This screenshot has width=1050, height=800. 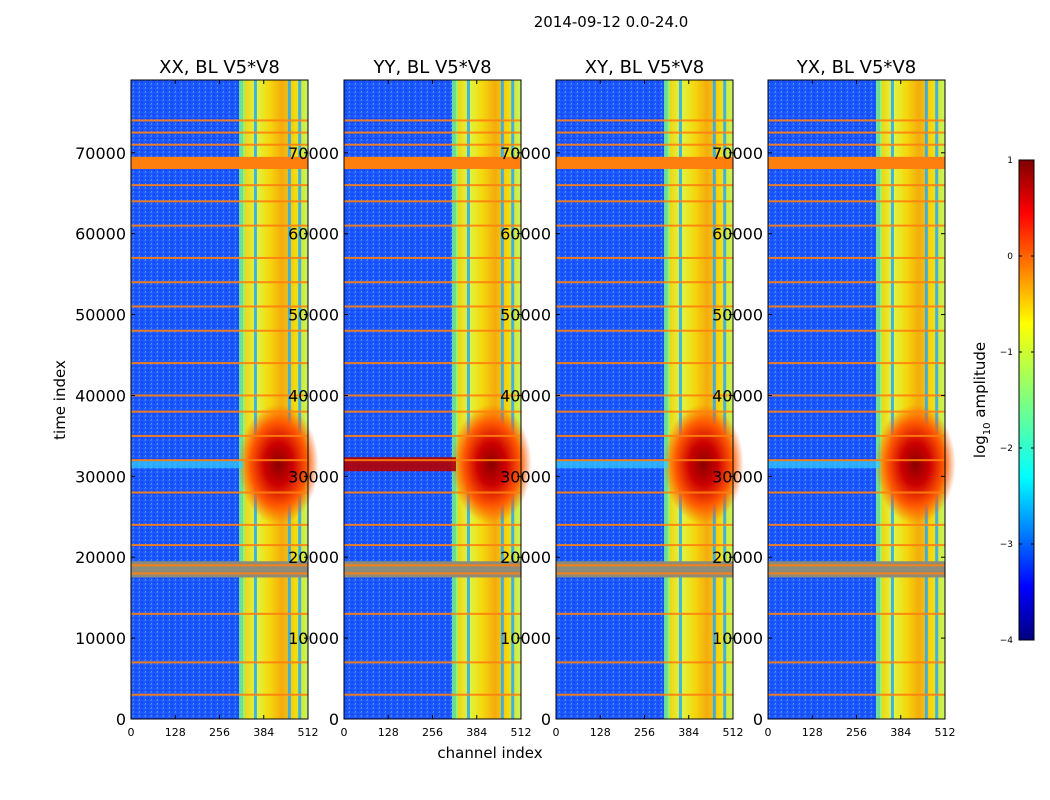 I want to click on flag-band-gray, so click(x=644, y=569).